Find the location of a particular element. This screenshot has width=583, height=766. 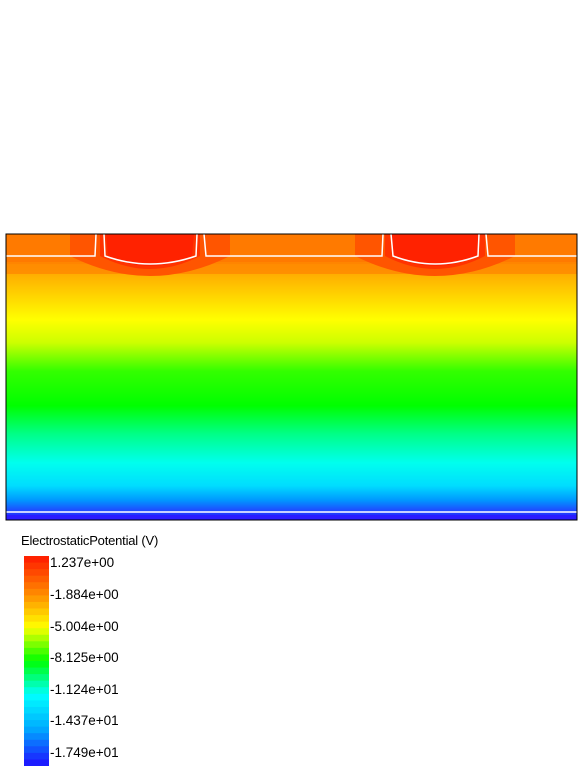

tick-label: -1.749e+01 is located at coordinates (84, 752).